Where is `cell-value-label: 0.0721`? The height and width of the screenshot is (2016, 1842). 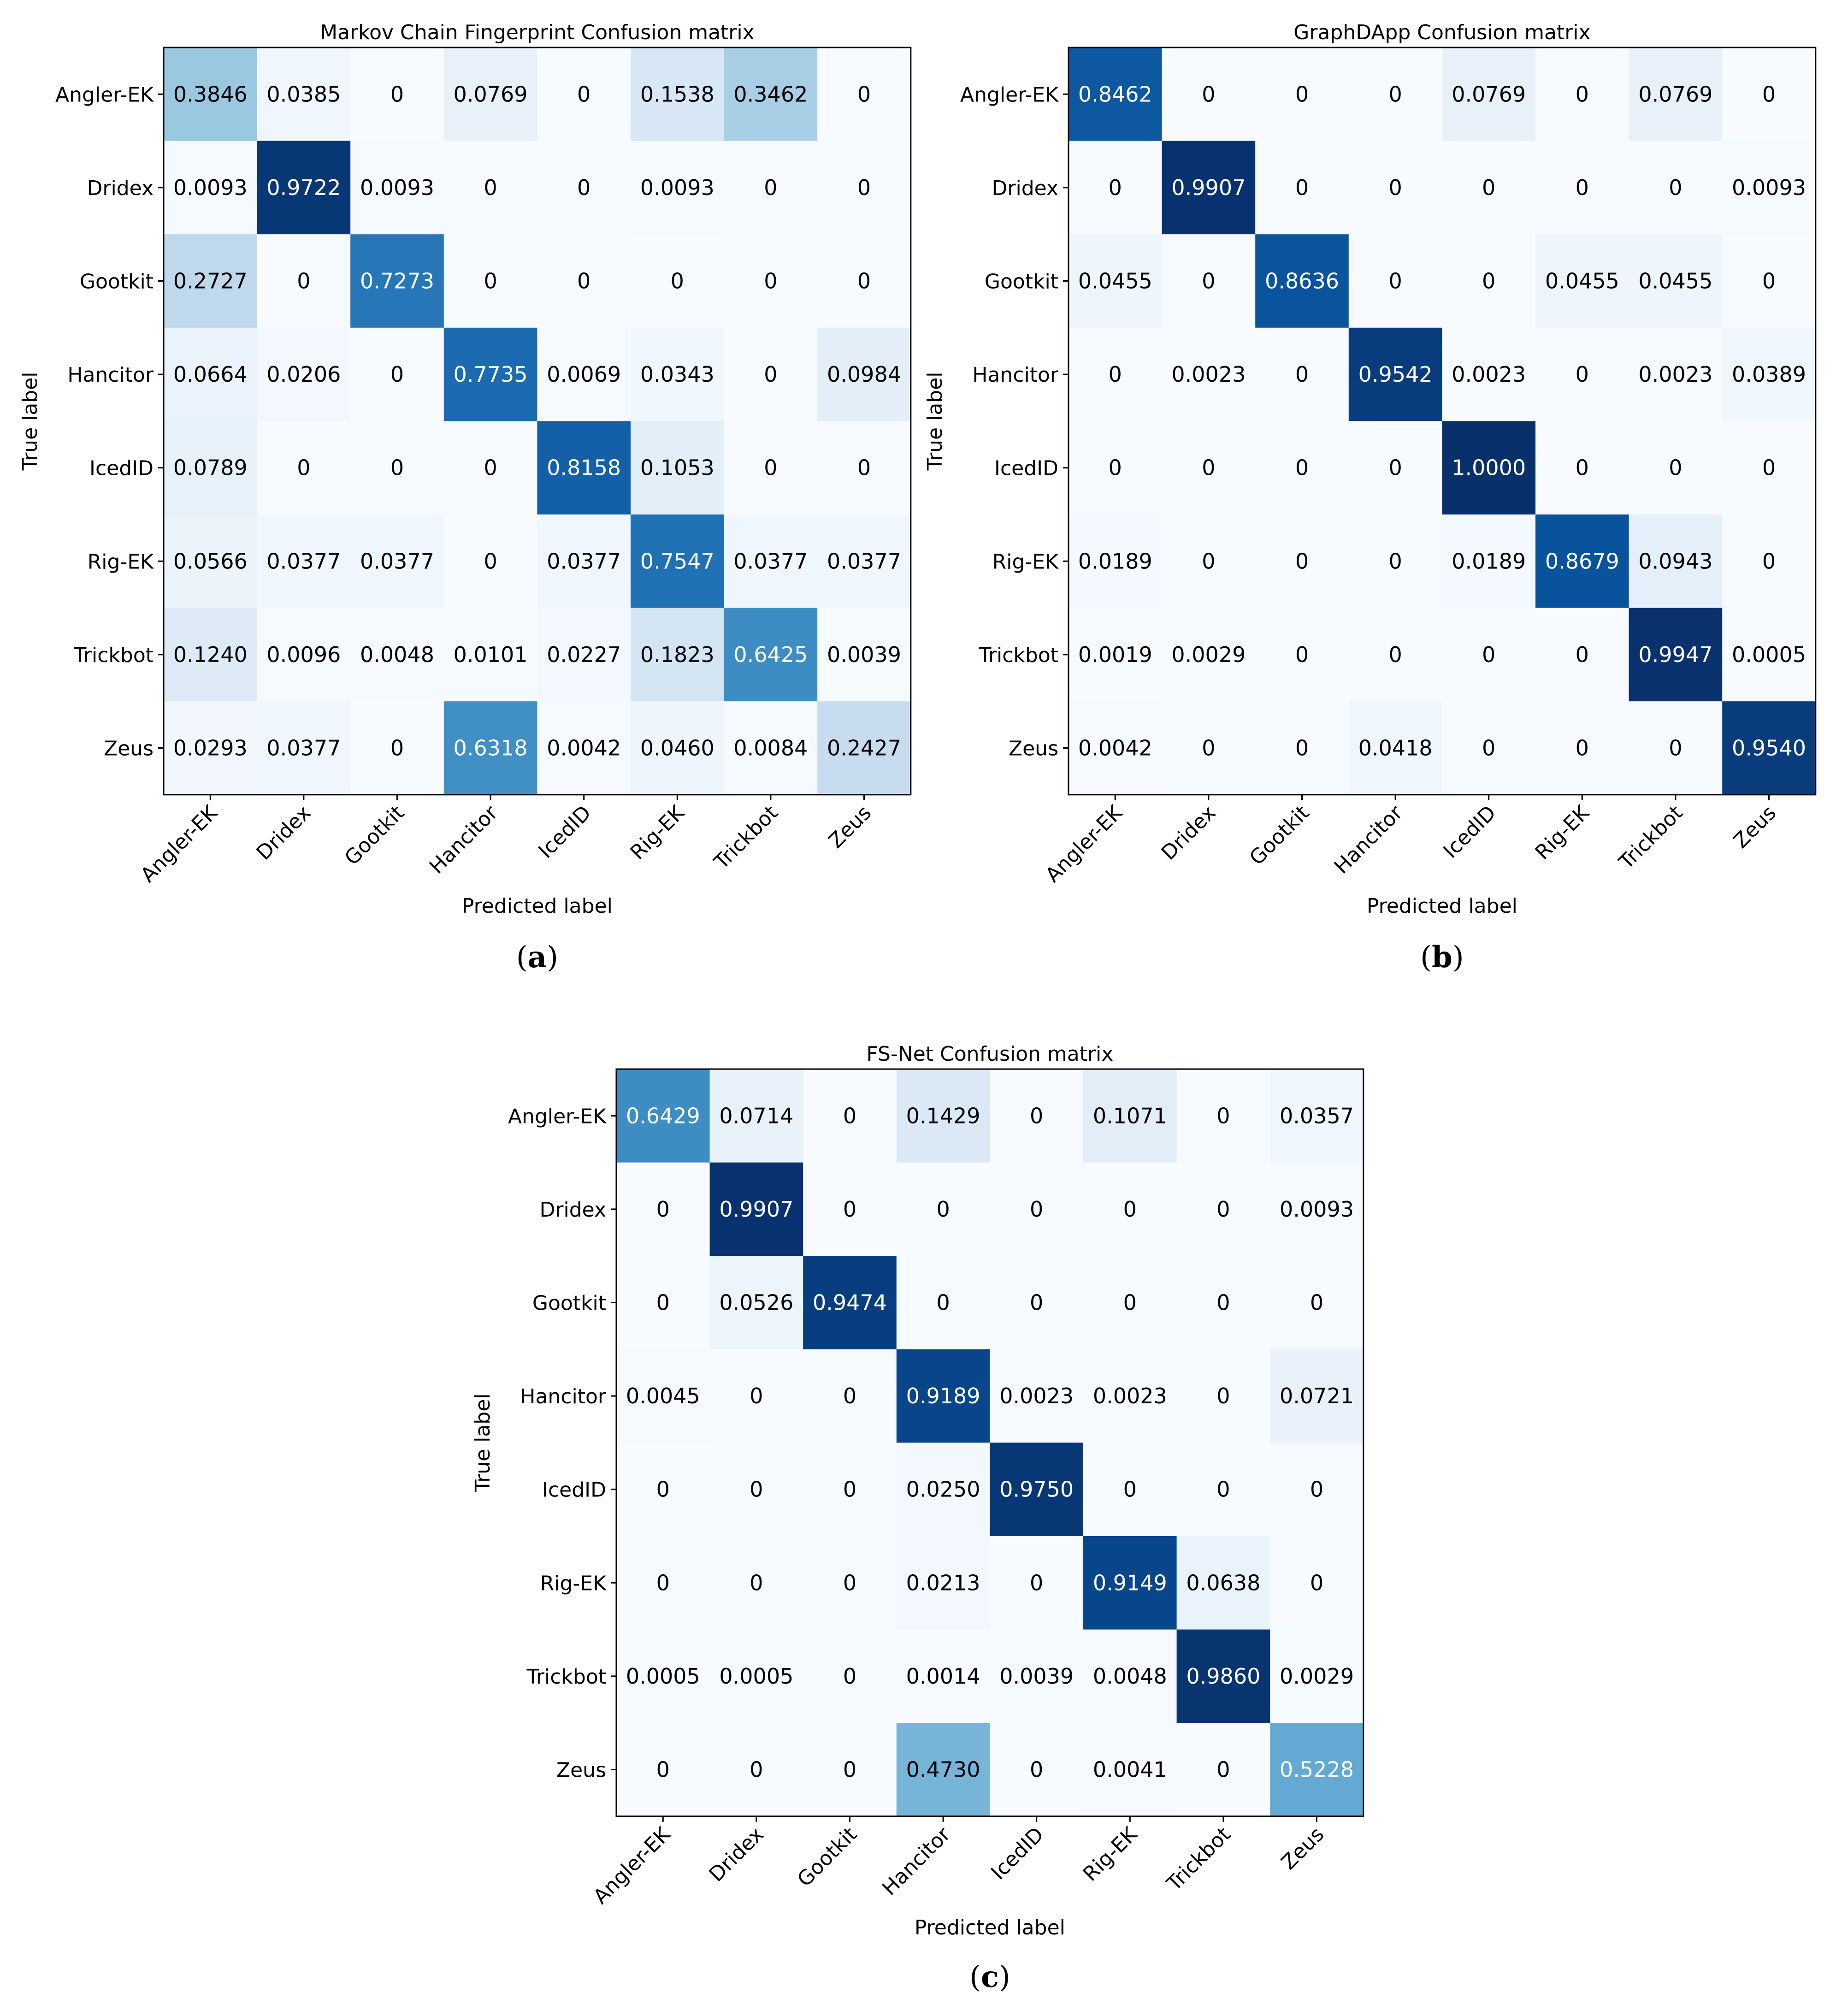 cell-value-label: 0.0721 is located at coordinates (1317, 1395).